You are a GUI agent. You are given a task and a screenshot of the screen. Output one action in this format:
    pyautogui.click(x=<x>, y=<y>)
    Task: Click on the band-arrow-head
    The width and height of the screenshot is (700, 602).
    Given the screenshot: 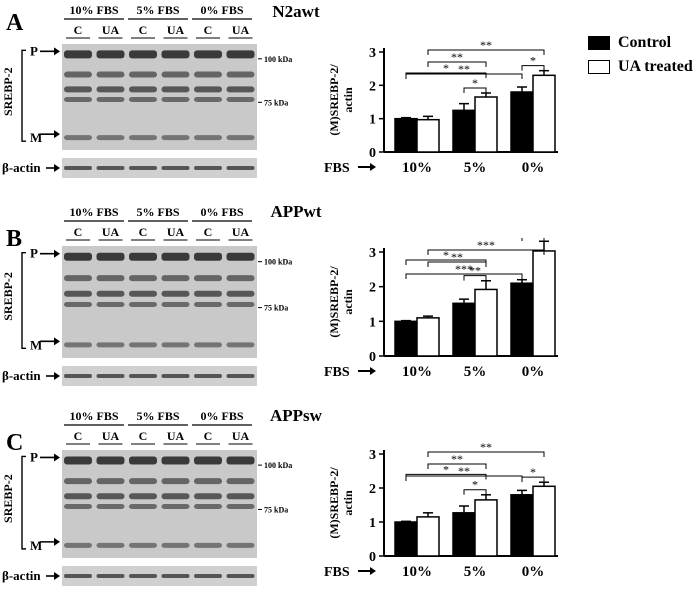 What is the action you would take?
    pyautogui.click(x=57, y=542)
    